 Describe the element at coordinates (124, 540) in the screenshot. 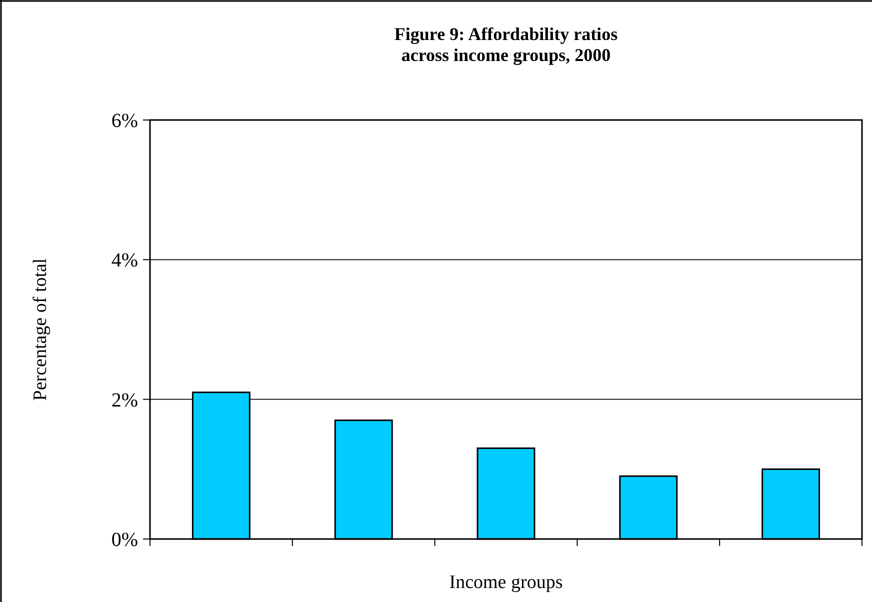

I see `y-tick-label: 0%` at that location.